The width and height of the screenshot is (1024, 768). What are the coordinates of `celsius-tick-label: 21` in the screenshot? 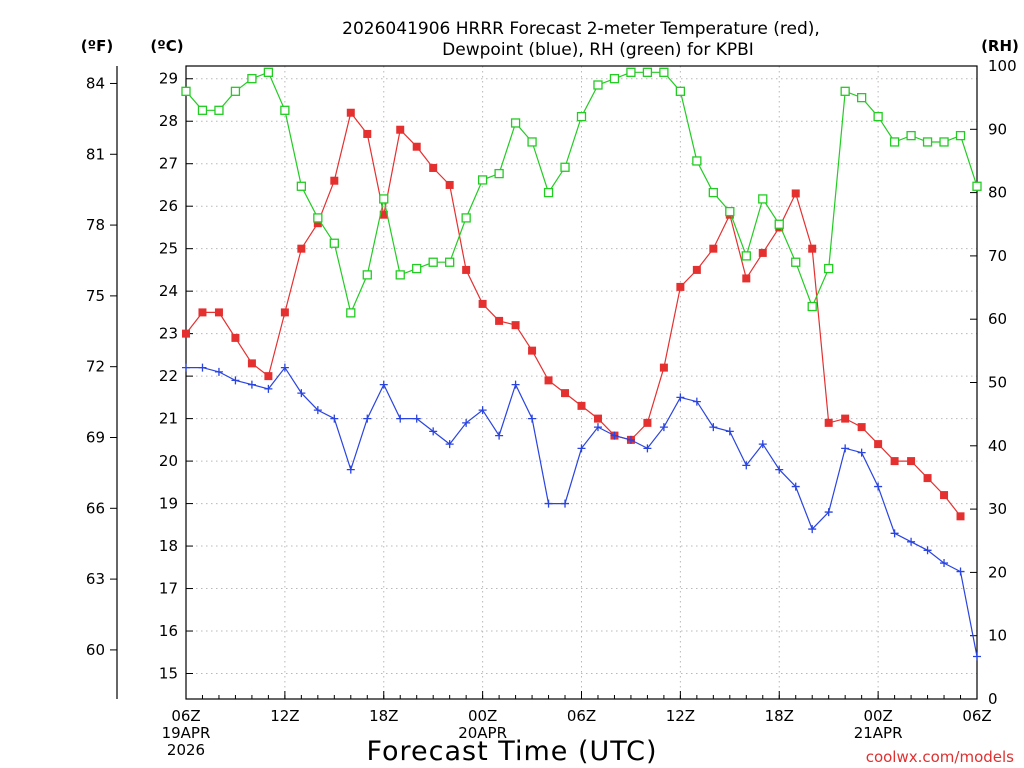 It's located at (168, 419).